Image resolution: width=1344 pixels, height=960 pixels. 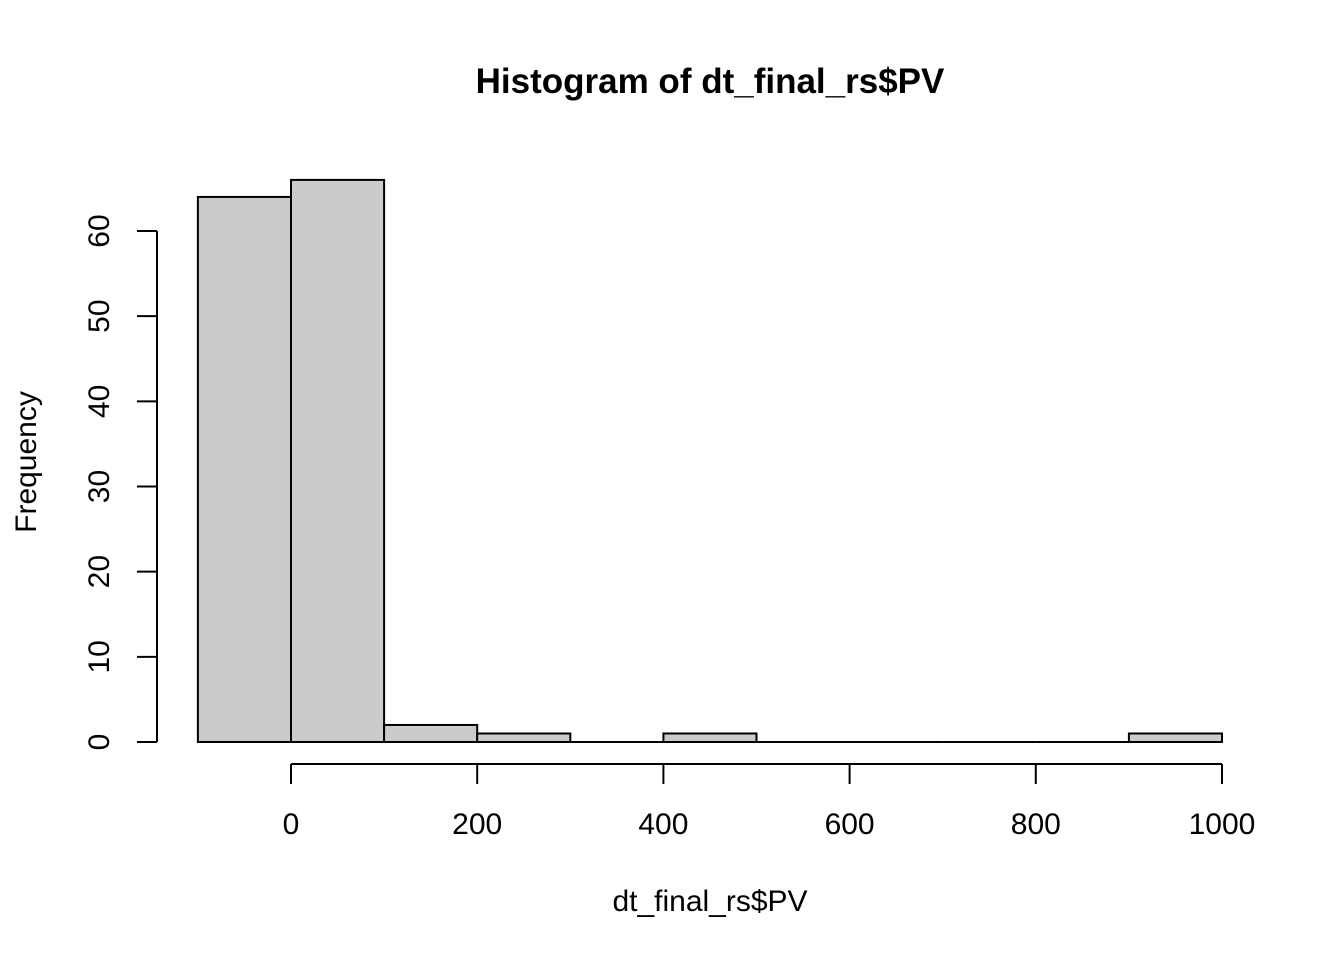 I want to click on x-axis-label: dt_final_rs$PV, so click(x=709, y=901).